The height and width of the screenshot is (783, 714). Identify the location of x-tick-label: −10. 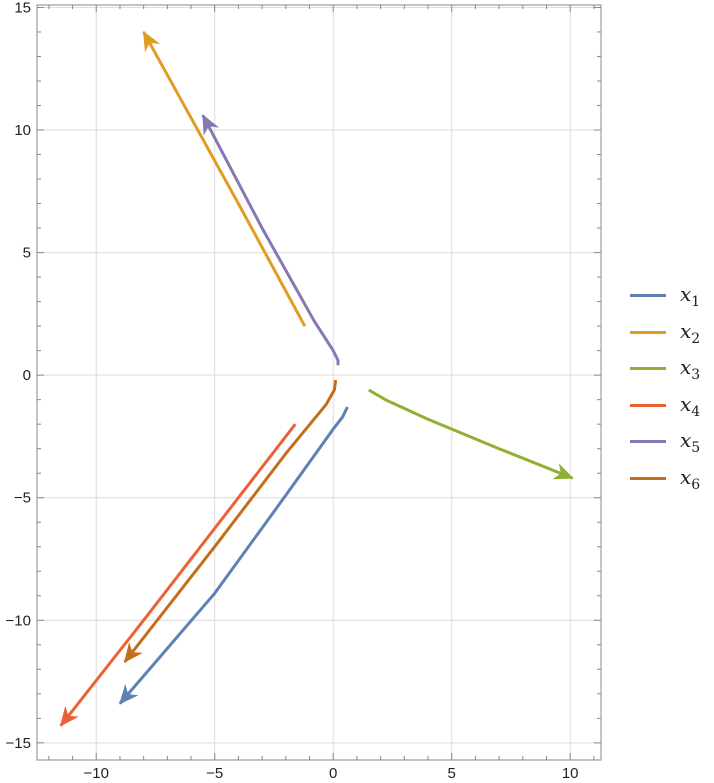
(96, 773).